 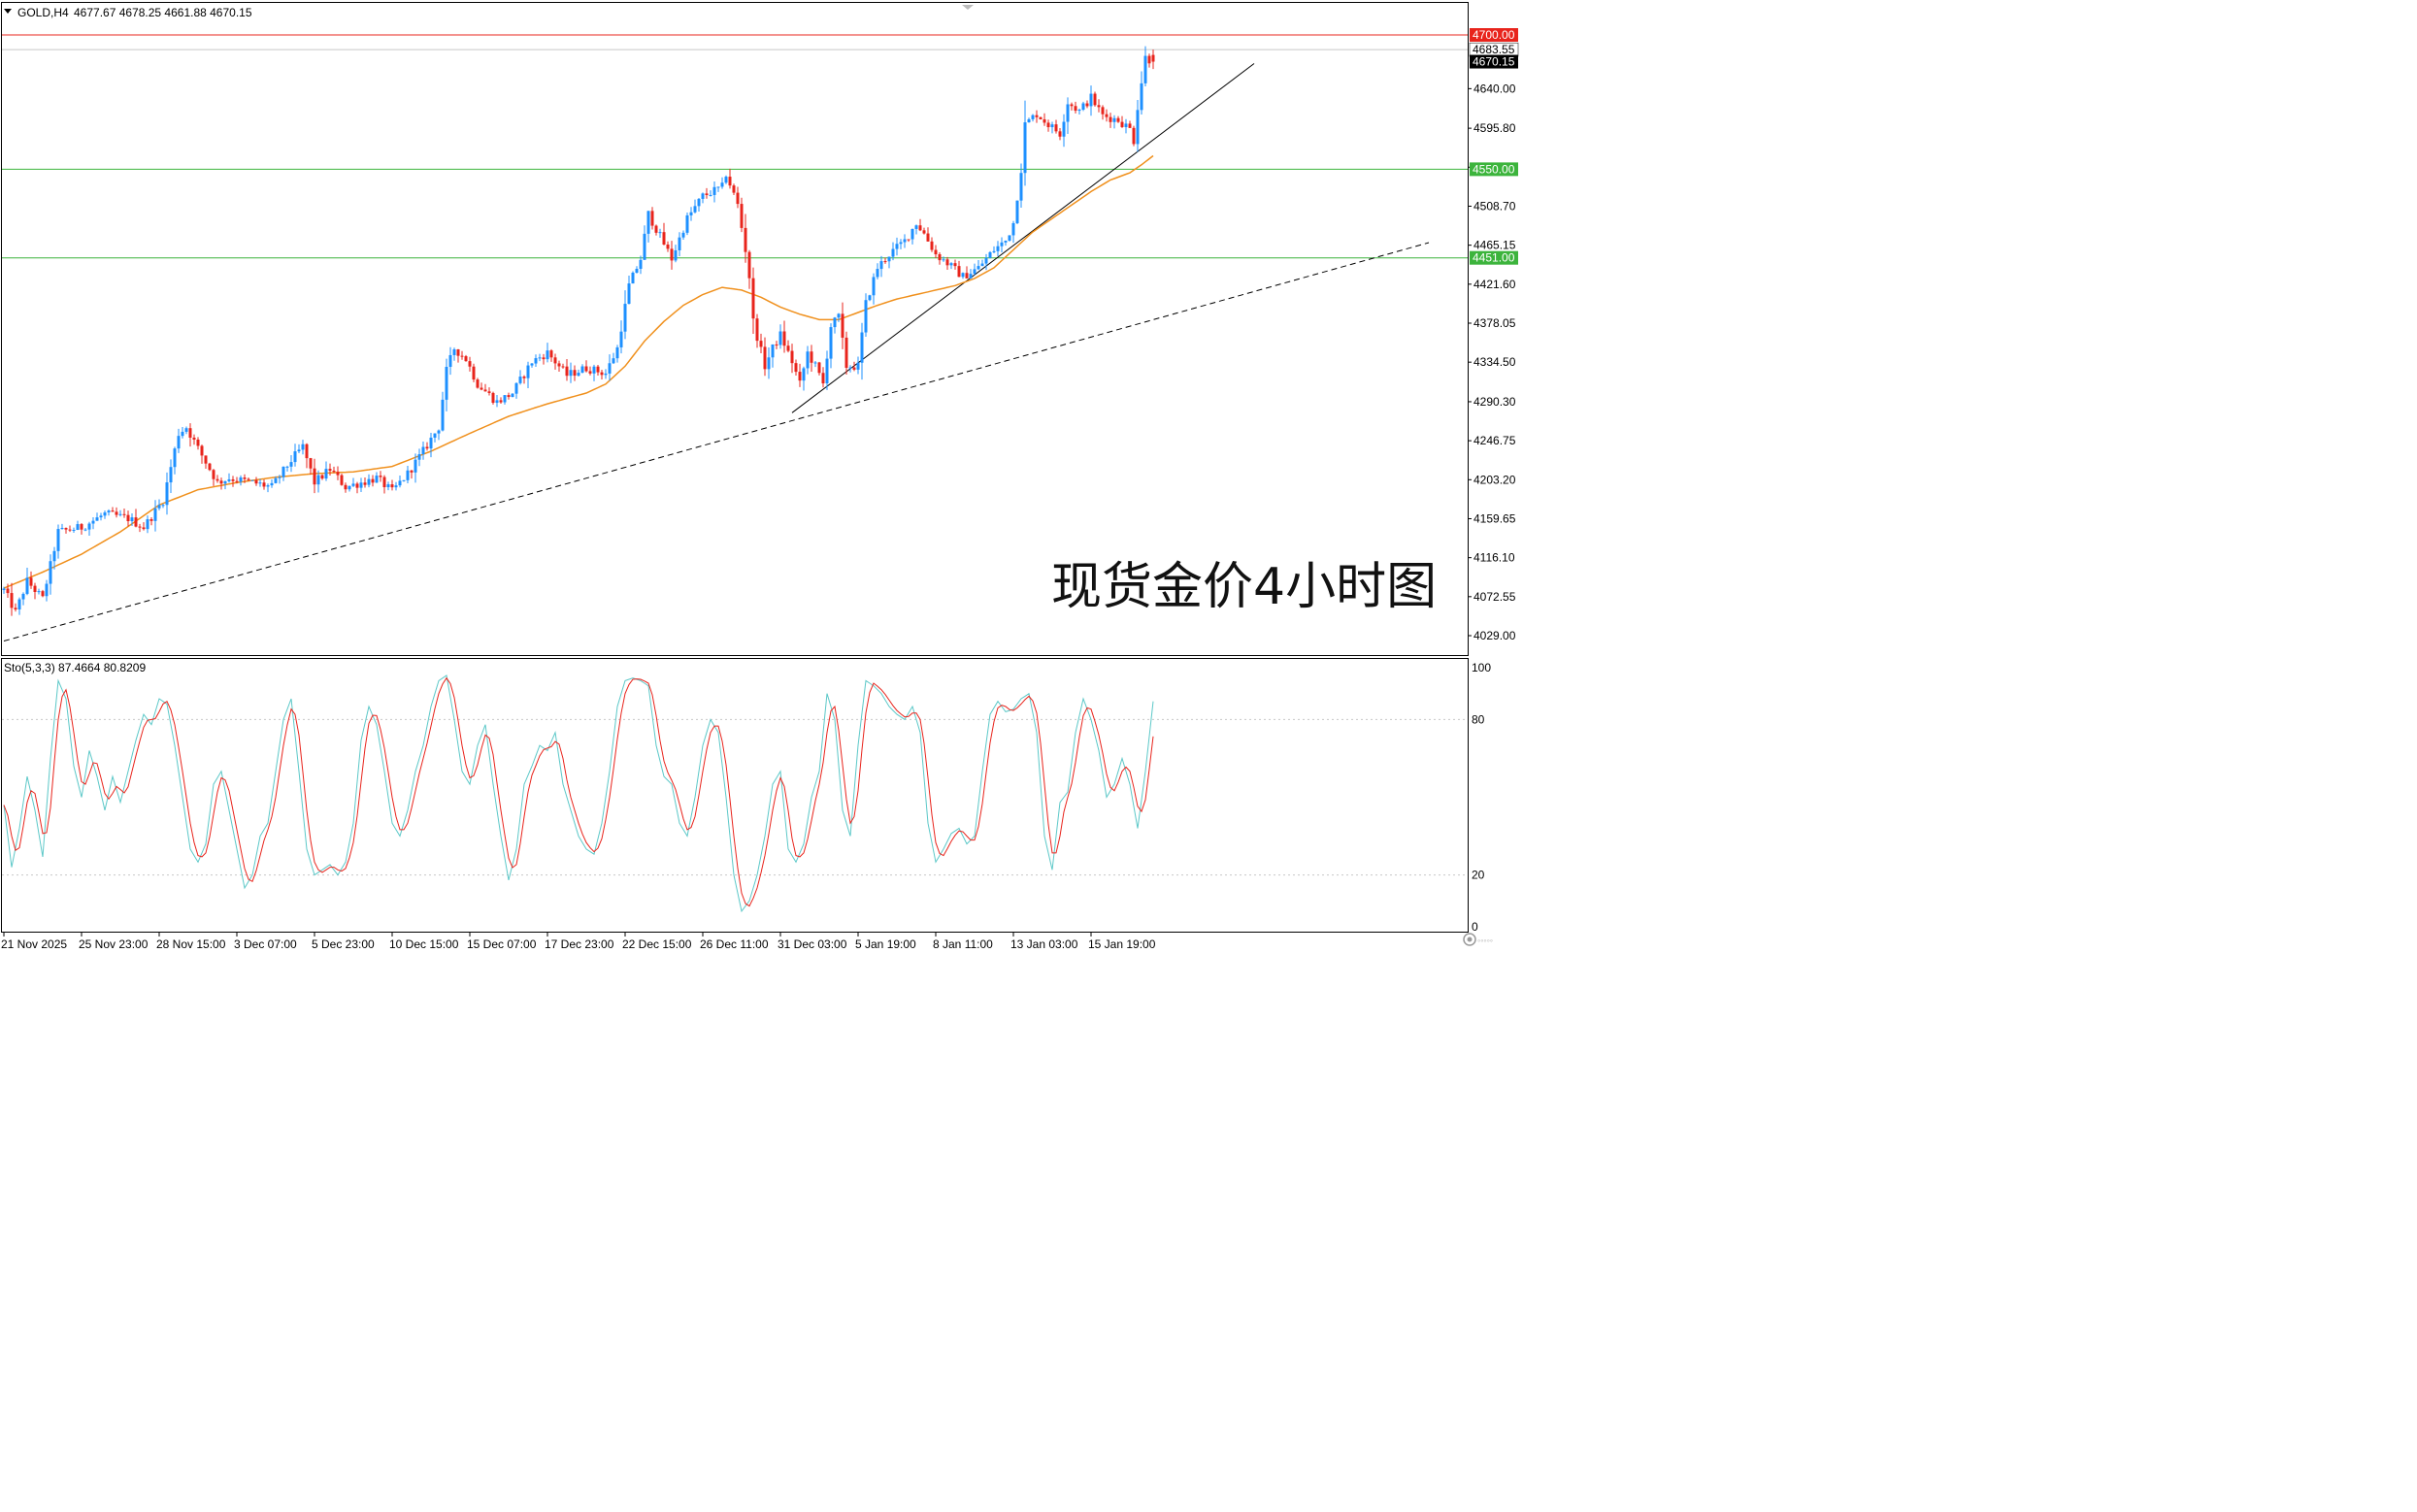 What do you see at coordinates (1023, 238) in the screenshot?
I see `trendline` at bounding box center [1023, 238].